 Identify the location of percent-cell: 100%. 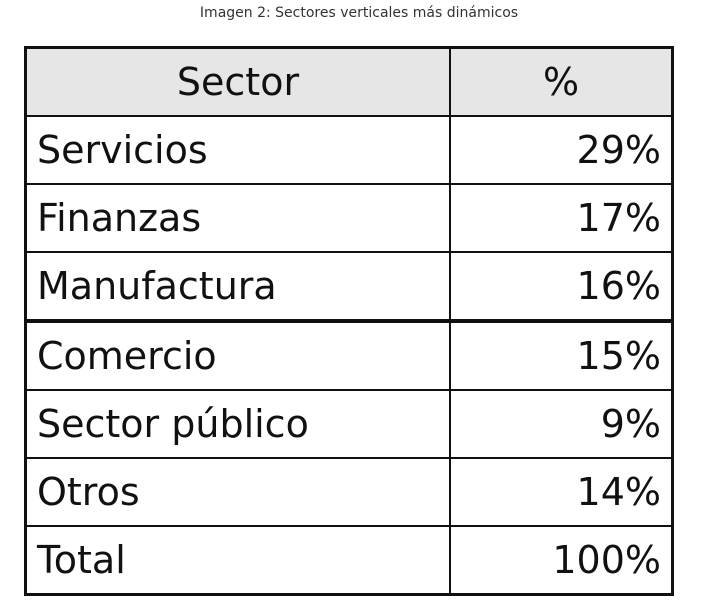
(561, 560).